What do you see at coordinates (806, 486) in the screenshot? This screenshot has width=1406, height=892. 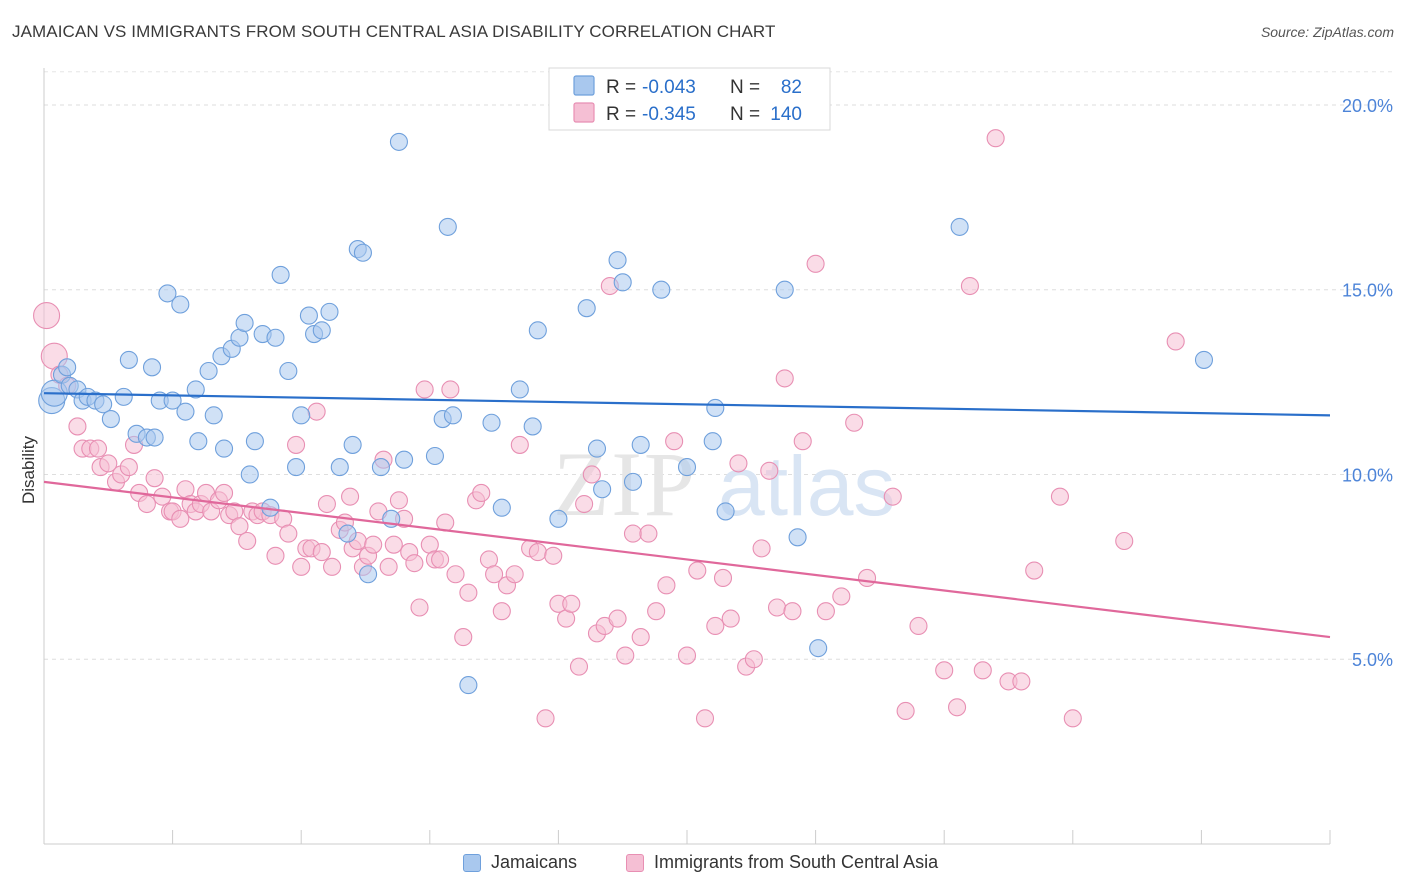 I see `watermark-atlas: atlas` at bounding box center [806, 486].